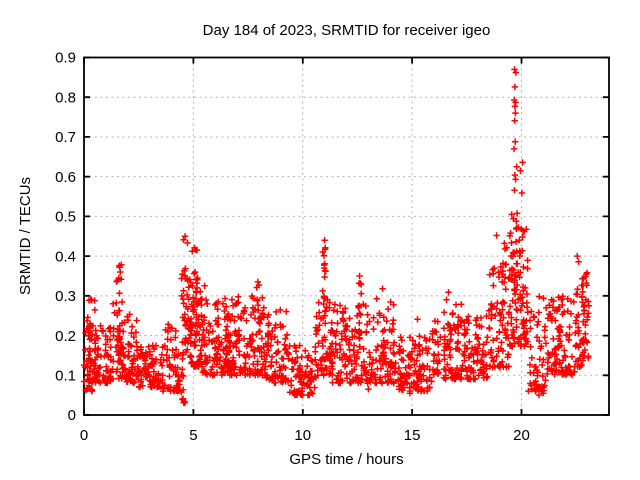 Image resolution: width=640 pixels, height=480 pixels. I want to click on x-tick-label: 0, so click(84, 435).